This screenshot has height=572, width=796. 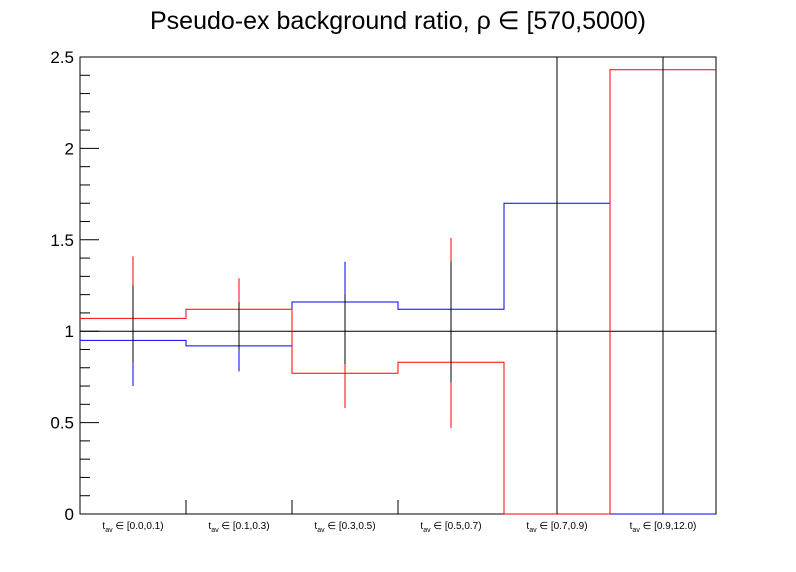 I want to click on x-tick-label: tav ∈ [0.9,12.0), so click(x=663, y=527).